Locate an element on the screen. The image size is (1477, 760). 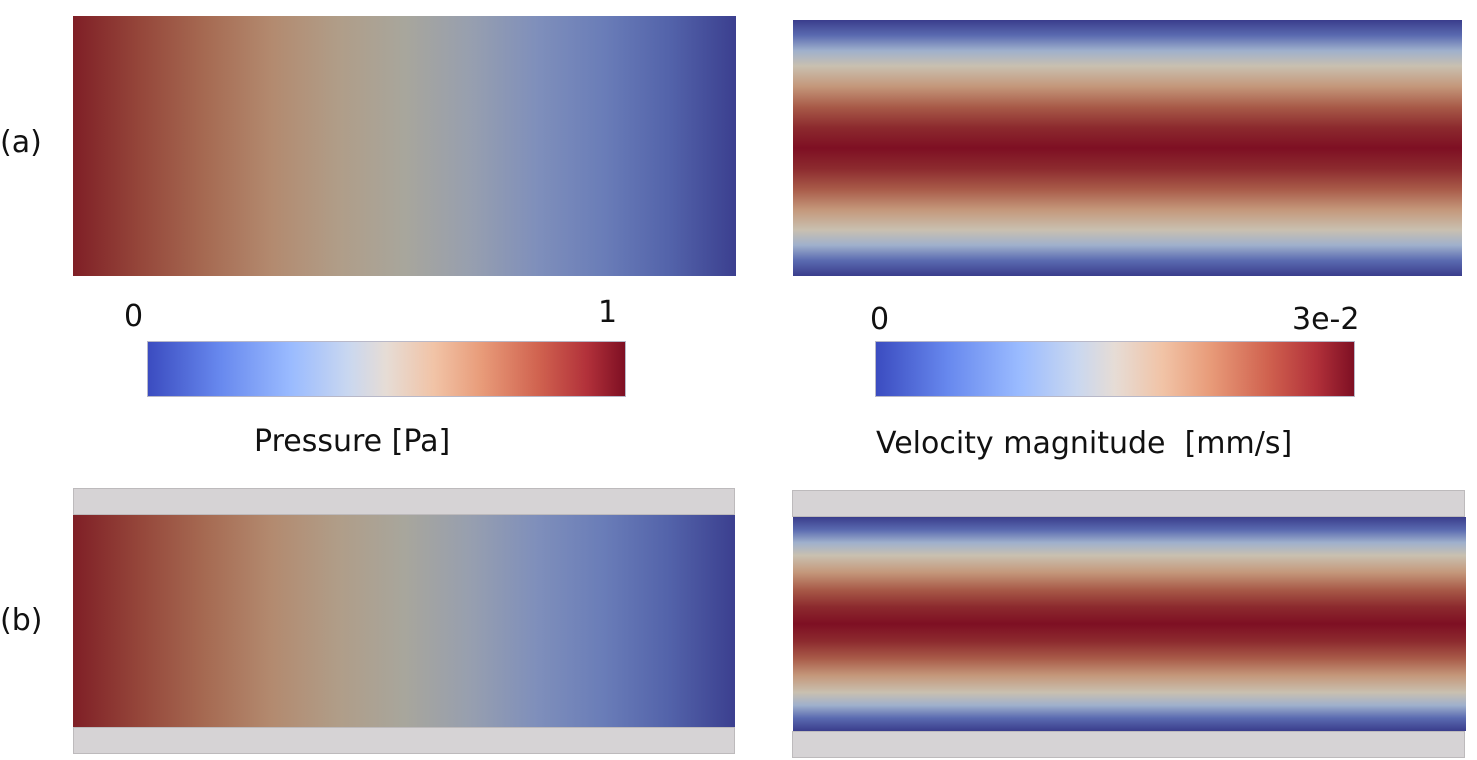
pressure-field-b is located at coordinates (404, 621).